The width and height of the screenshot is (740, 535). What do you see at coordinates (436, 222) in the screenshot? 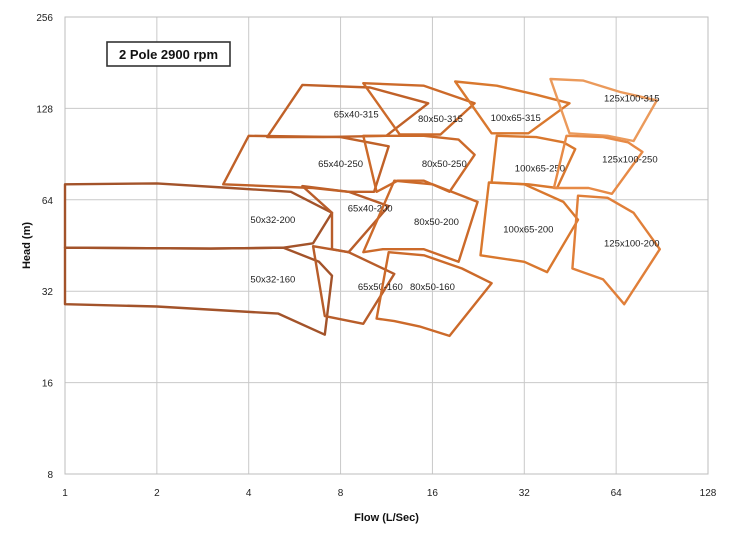
I see `pump-label: 80x50-200` at bounding box center [436, 222].